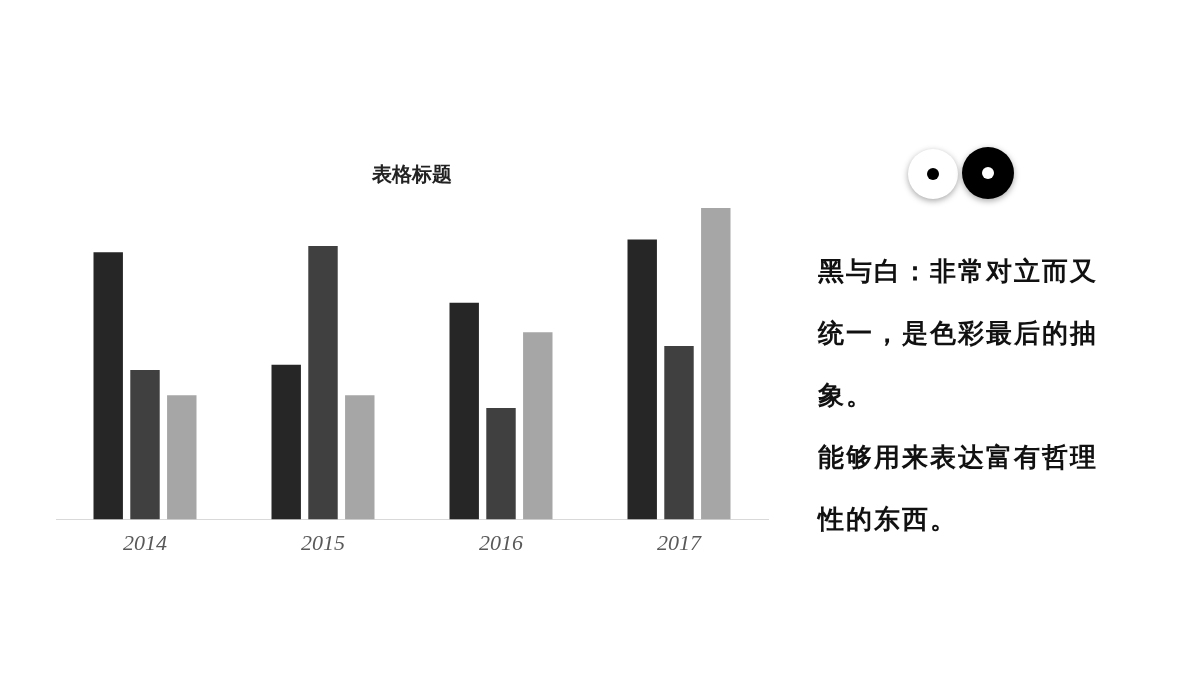  I want to click on x-tick-label: 2015, so click(323, 542).